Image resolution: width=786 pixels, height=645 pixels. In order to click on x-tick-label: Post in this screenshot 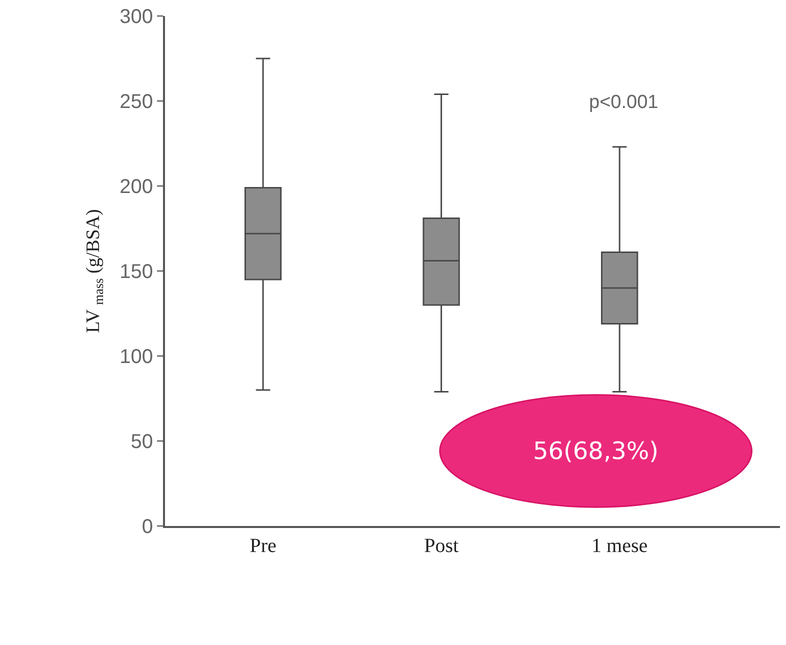, I will do `click(441, 546)`.